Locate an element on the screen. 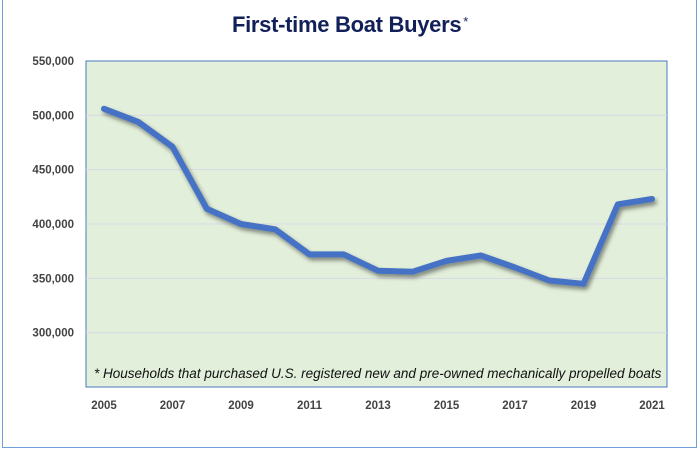  x-tick-label: 2013 is located at coordinates (378, 406).